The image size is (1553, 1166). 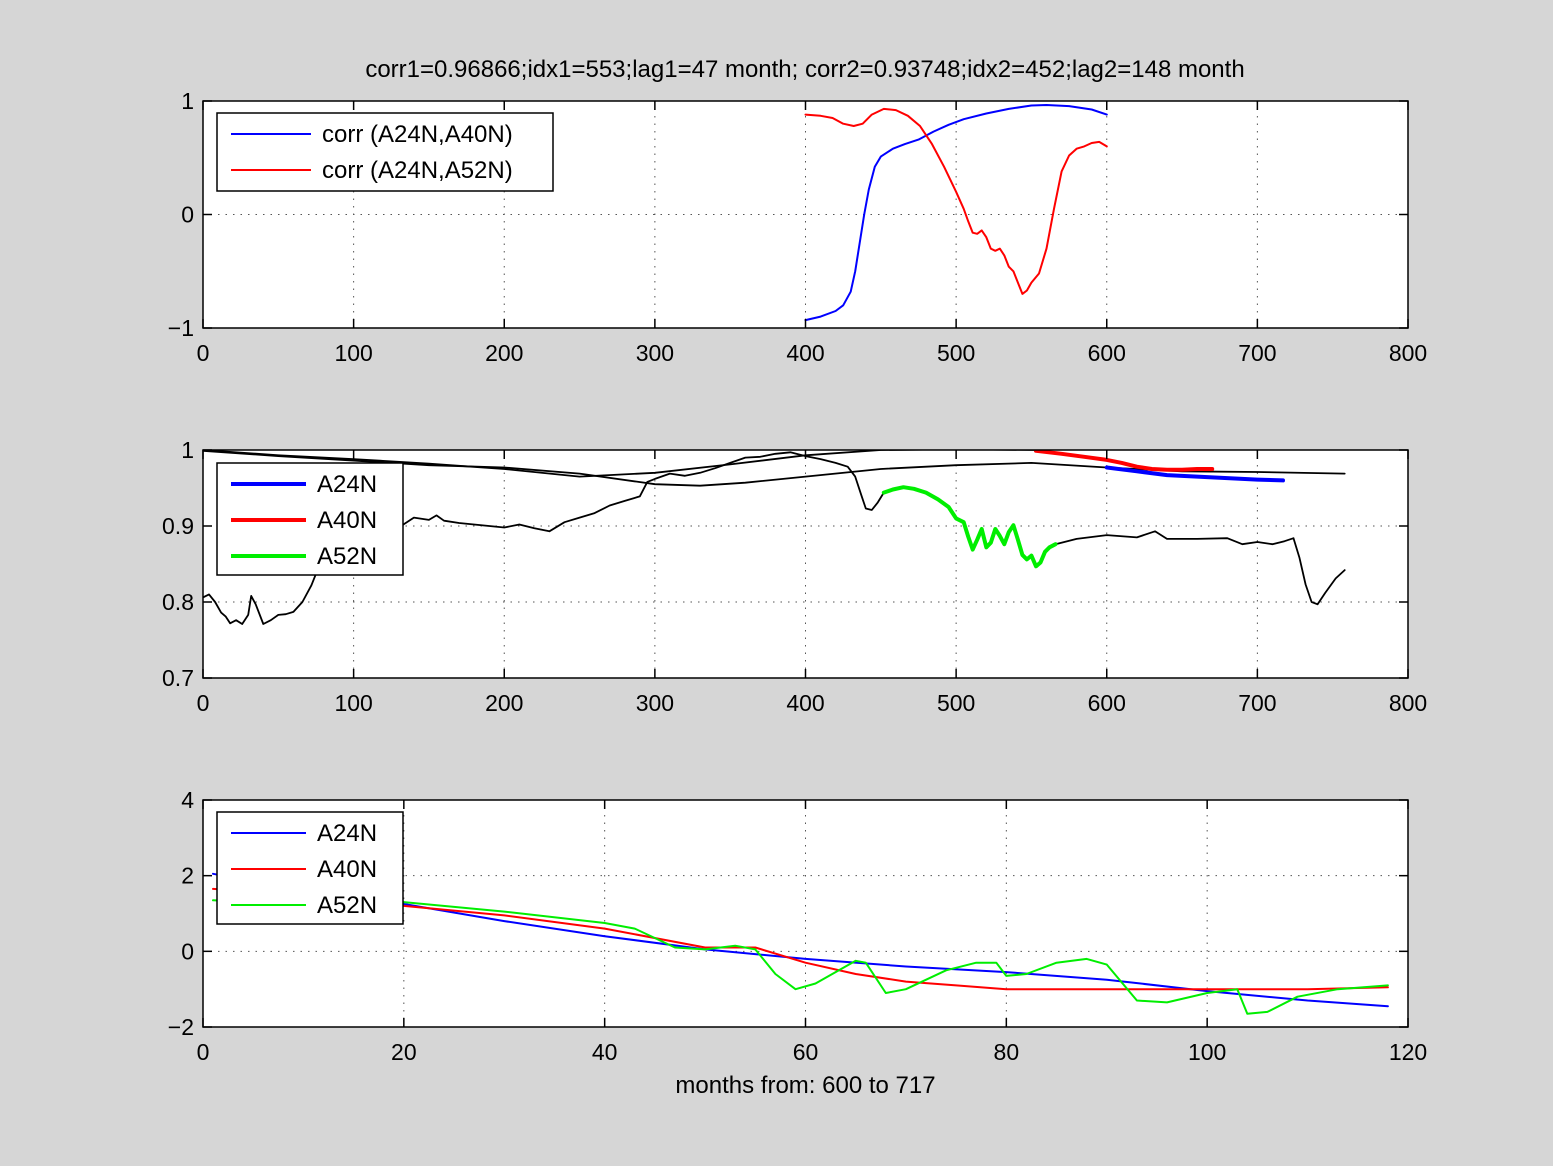 I want to click on top-xtick-label: 500, so click(x=956, y=353).